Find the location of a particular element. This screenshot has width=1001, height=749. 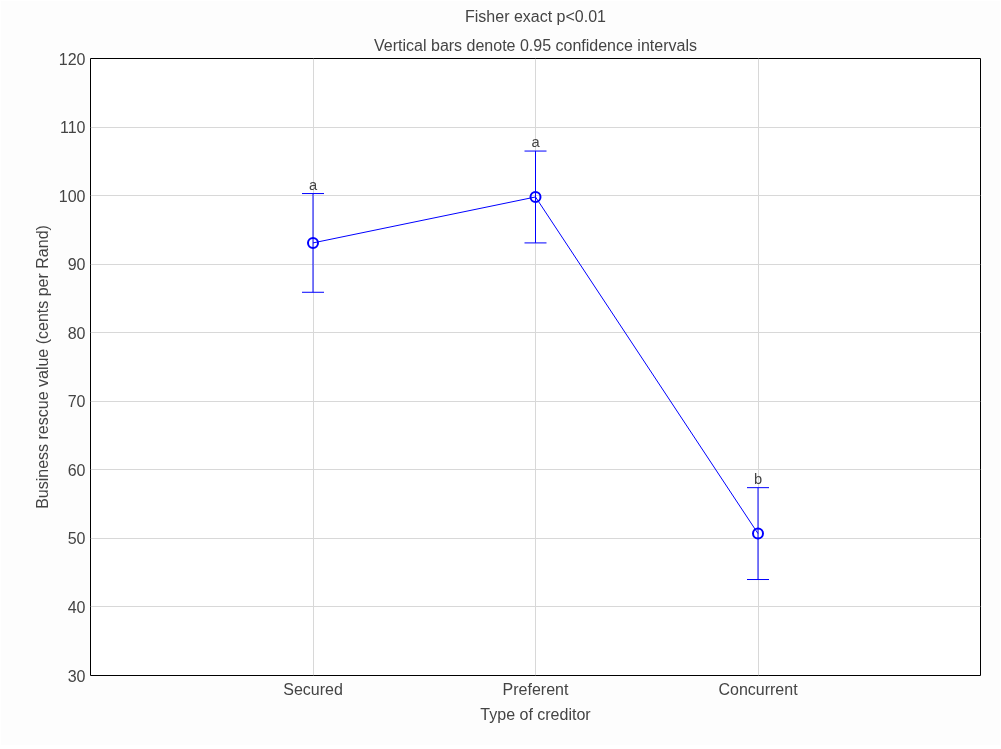

y-tick-label: 40 is located at coordinates (76, 607).